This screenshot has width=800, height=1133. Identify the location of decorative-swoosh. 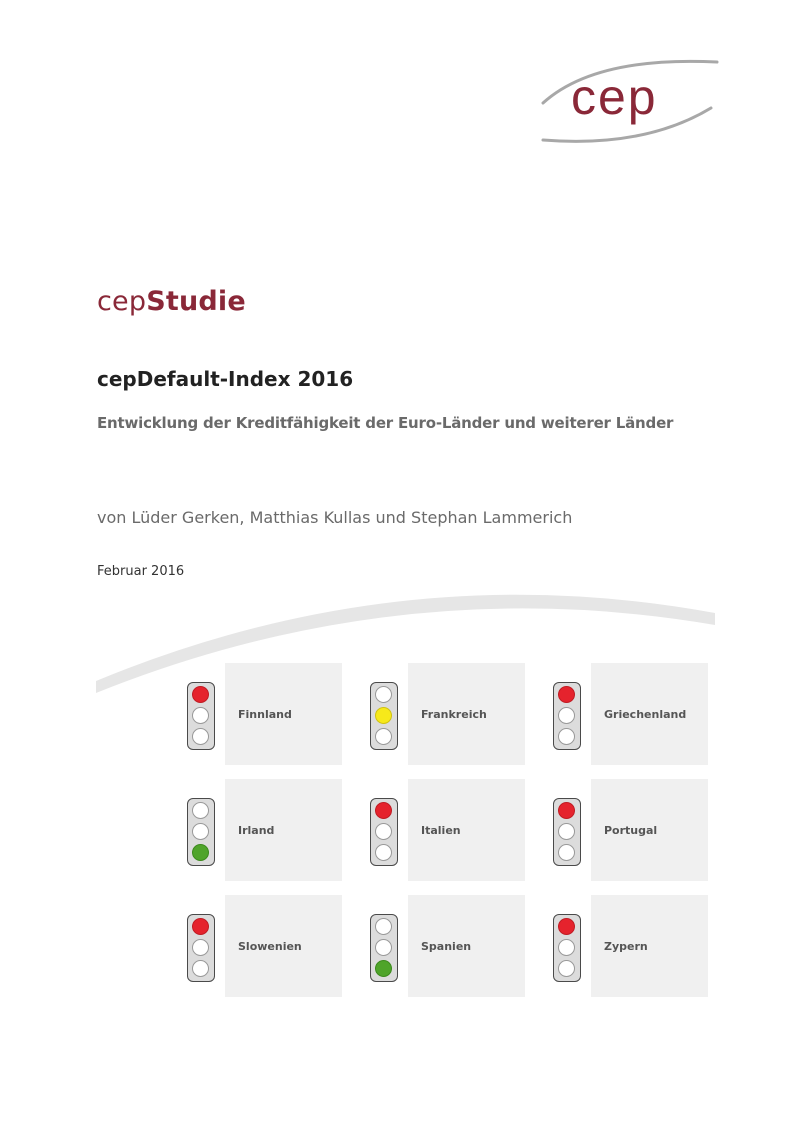
(405, 643).